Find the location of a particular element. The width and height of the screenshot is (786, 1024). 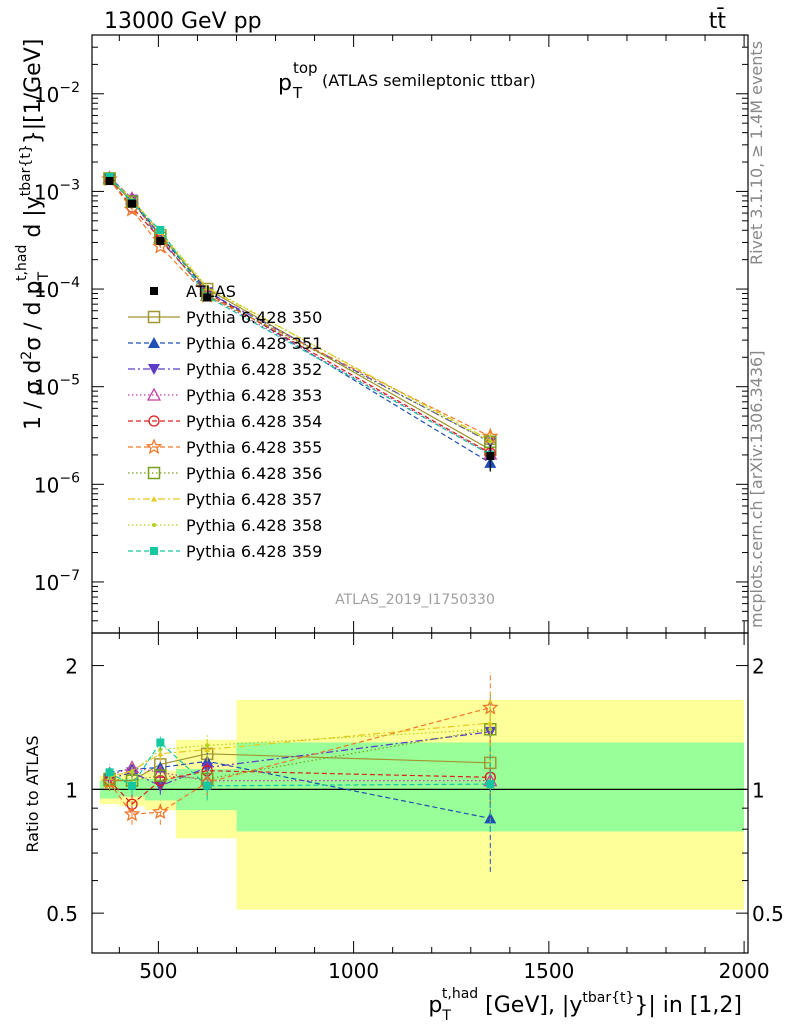

ratio-ytick-label-right: 0.5 is located at coordinates (768, 914).